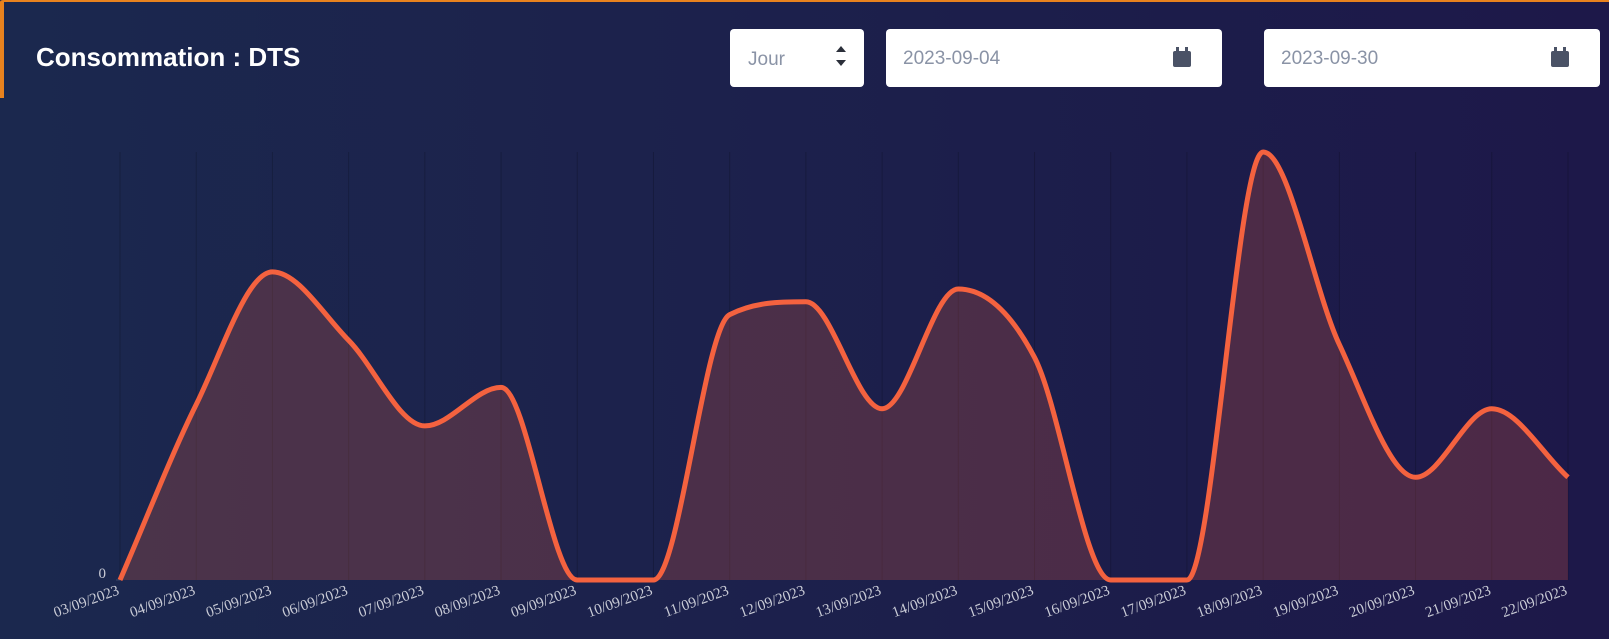 This screenshot has width=1609, height=639. I want to click on date-value: 2023-09-30, so click(1329, 58).